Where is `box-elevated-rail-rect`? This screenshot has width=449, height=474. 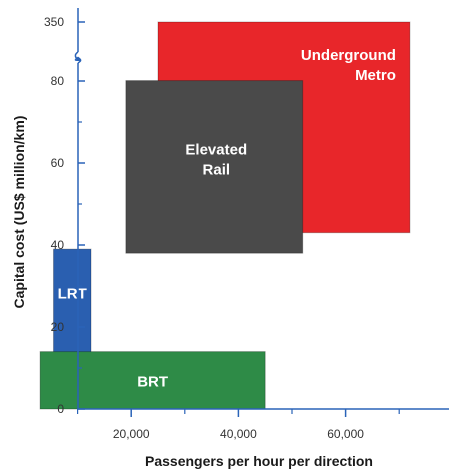 box-elevated-rail-rect is located at coordinates (214, 167).